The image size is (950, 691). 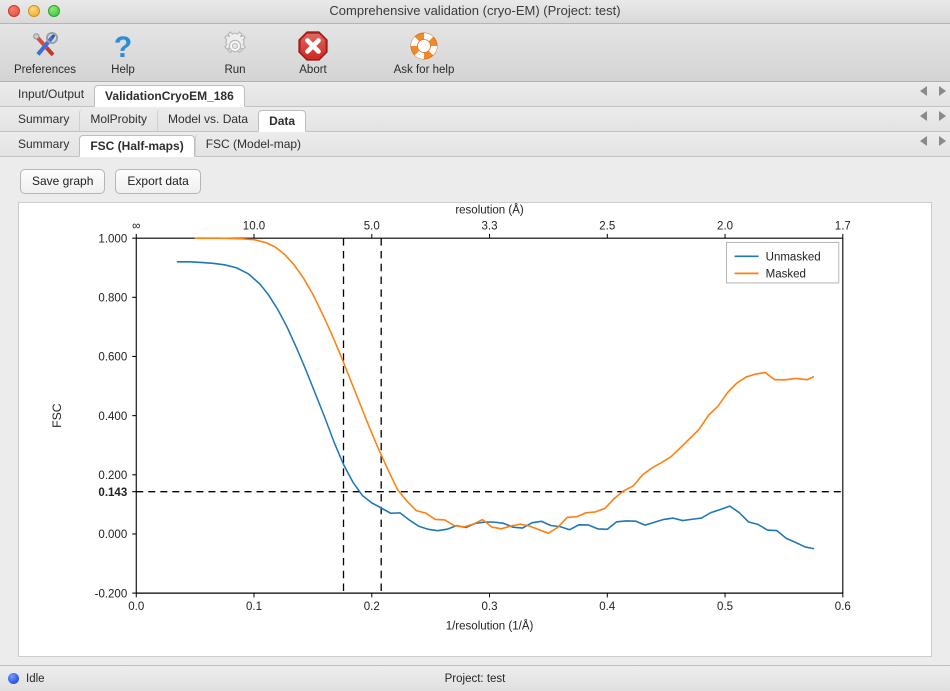 I want to click on x-axis-tick-label: 0.3, so click(x=490, y=606).